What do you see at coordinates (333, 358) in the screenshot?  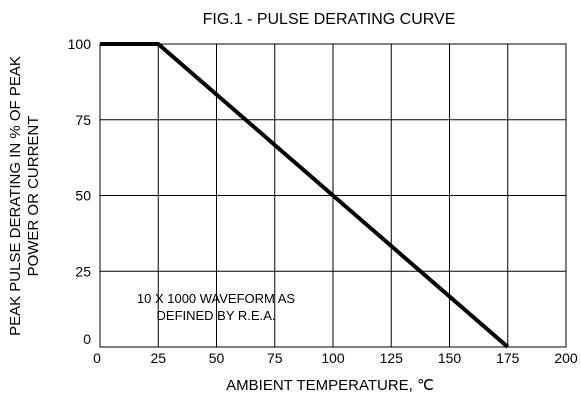 I see `x-tick-label: 100` at bounding box center [333, 358].